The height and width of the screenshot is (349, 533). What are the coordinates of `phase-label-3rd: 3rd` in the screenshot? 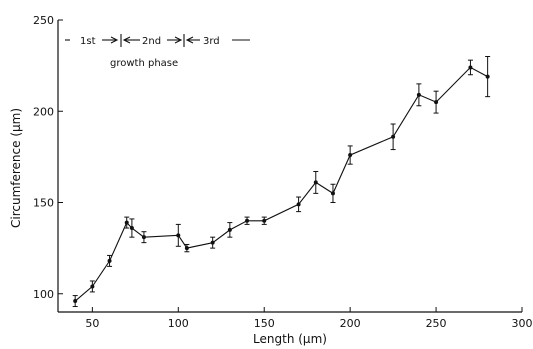 It's located at (211, 41).